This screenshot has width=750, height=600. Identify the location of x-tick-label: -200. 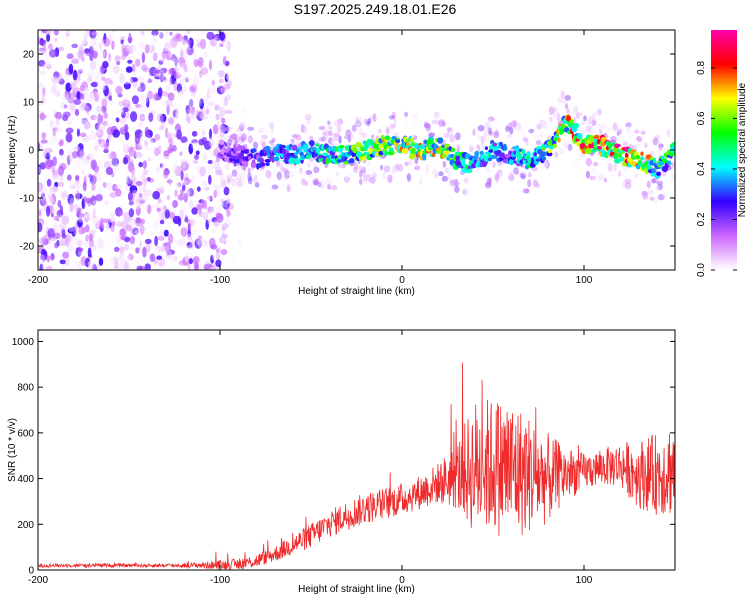
(38, 580).